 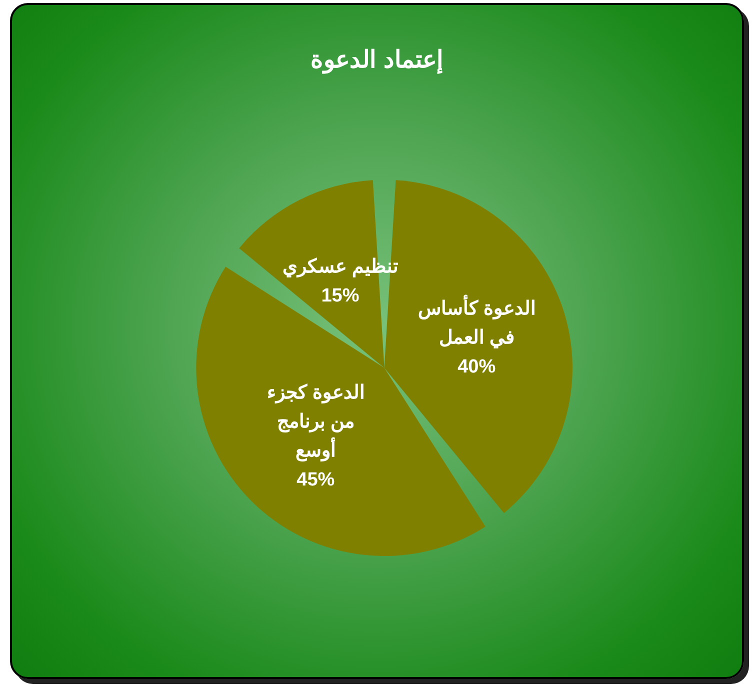 What do you see at coordinates (377, 60) in the screenshot?
I see `chart-title: إعتماد الدعوة` at bounding box center [377, 60].